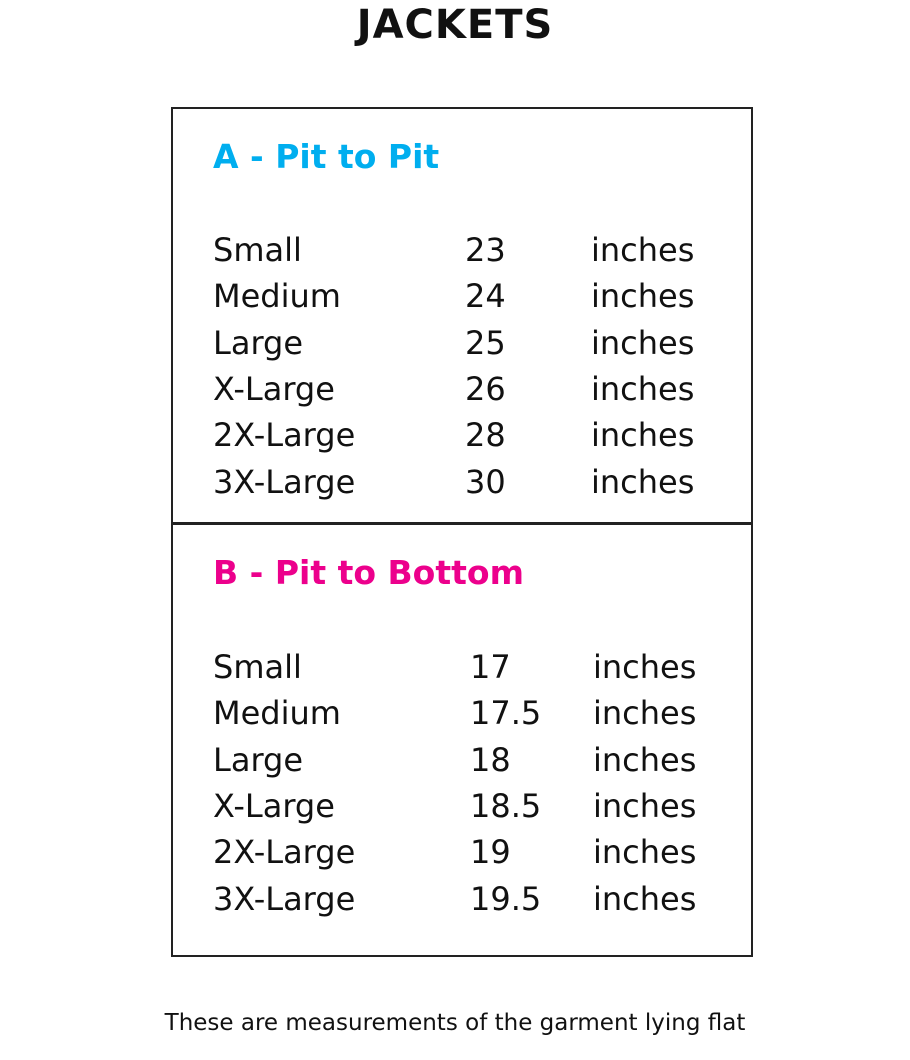  I want to click on measurement-value: 17.5, so click(506, 713).